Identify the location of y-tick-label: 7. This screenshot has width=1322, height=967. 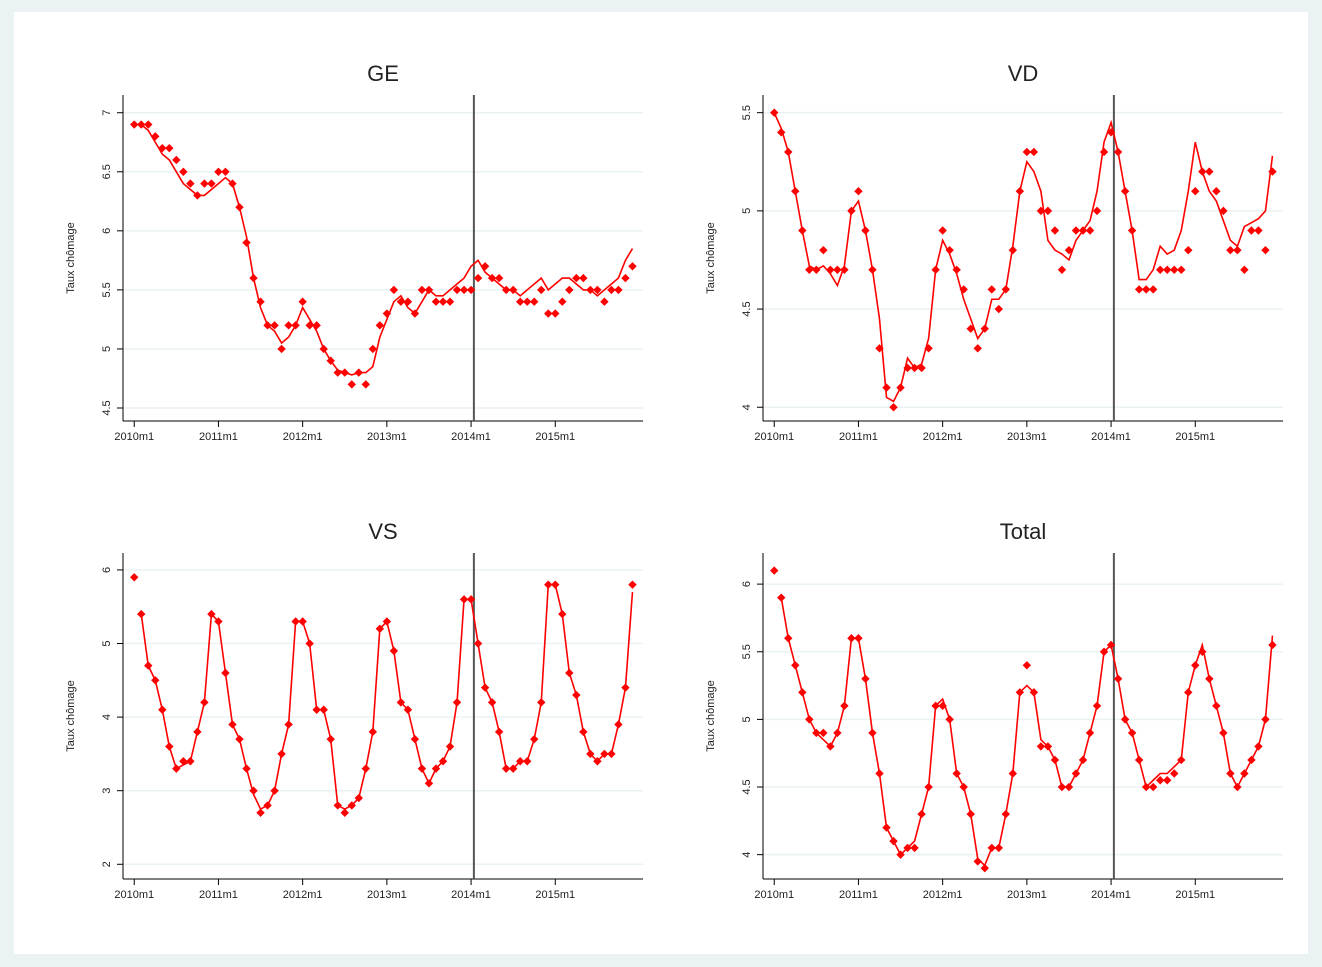
(107, 113).